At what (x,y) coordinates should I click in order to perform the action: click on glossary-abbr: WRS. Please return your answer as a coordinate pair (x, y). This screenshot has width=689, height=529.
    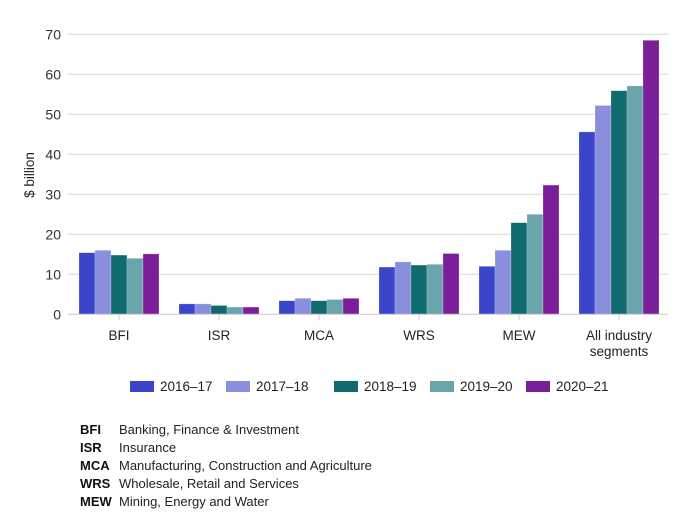
    Looking at the image, I should click on (95, 483).